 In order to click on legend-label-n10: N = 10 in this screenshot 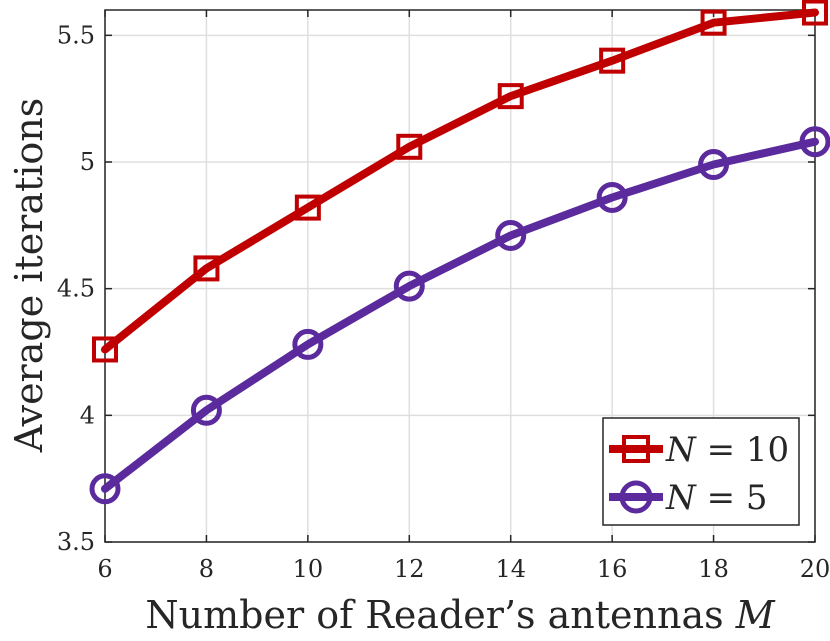, I will do `click(727, 450)`.